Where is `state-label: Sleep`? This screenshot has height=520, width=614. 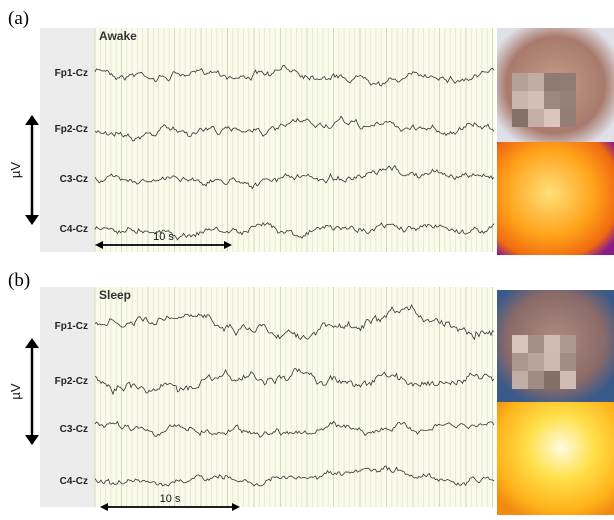 state-label: Sleep is located at coordinates (115, 295).